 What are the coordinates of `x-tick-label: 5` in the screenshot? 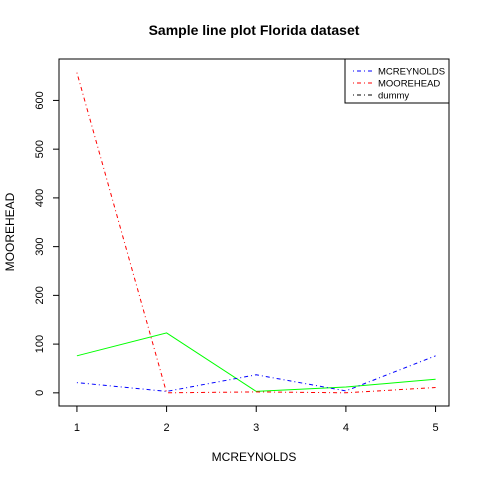 It's located at (435, 428).